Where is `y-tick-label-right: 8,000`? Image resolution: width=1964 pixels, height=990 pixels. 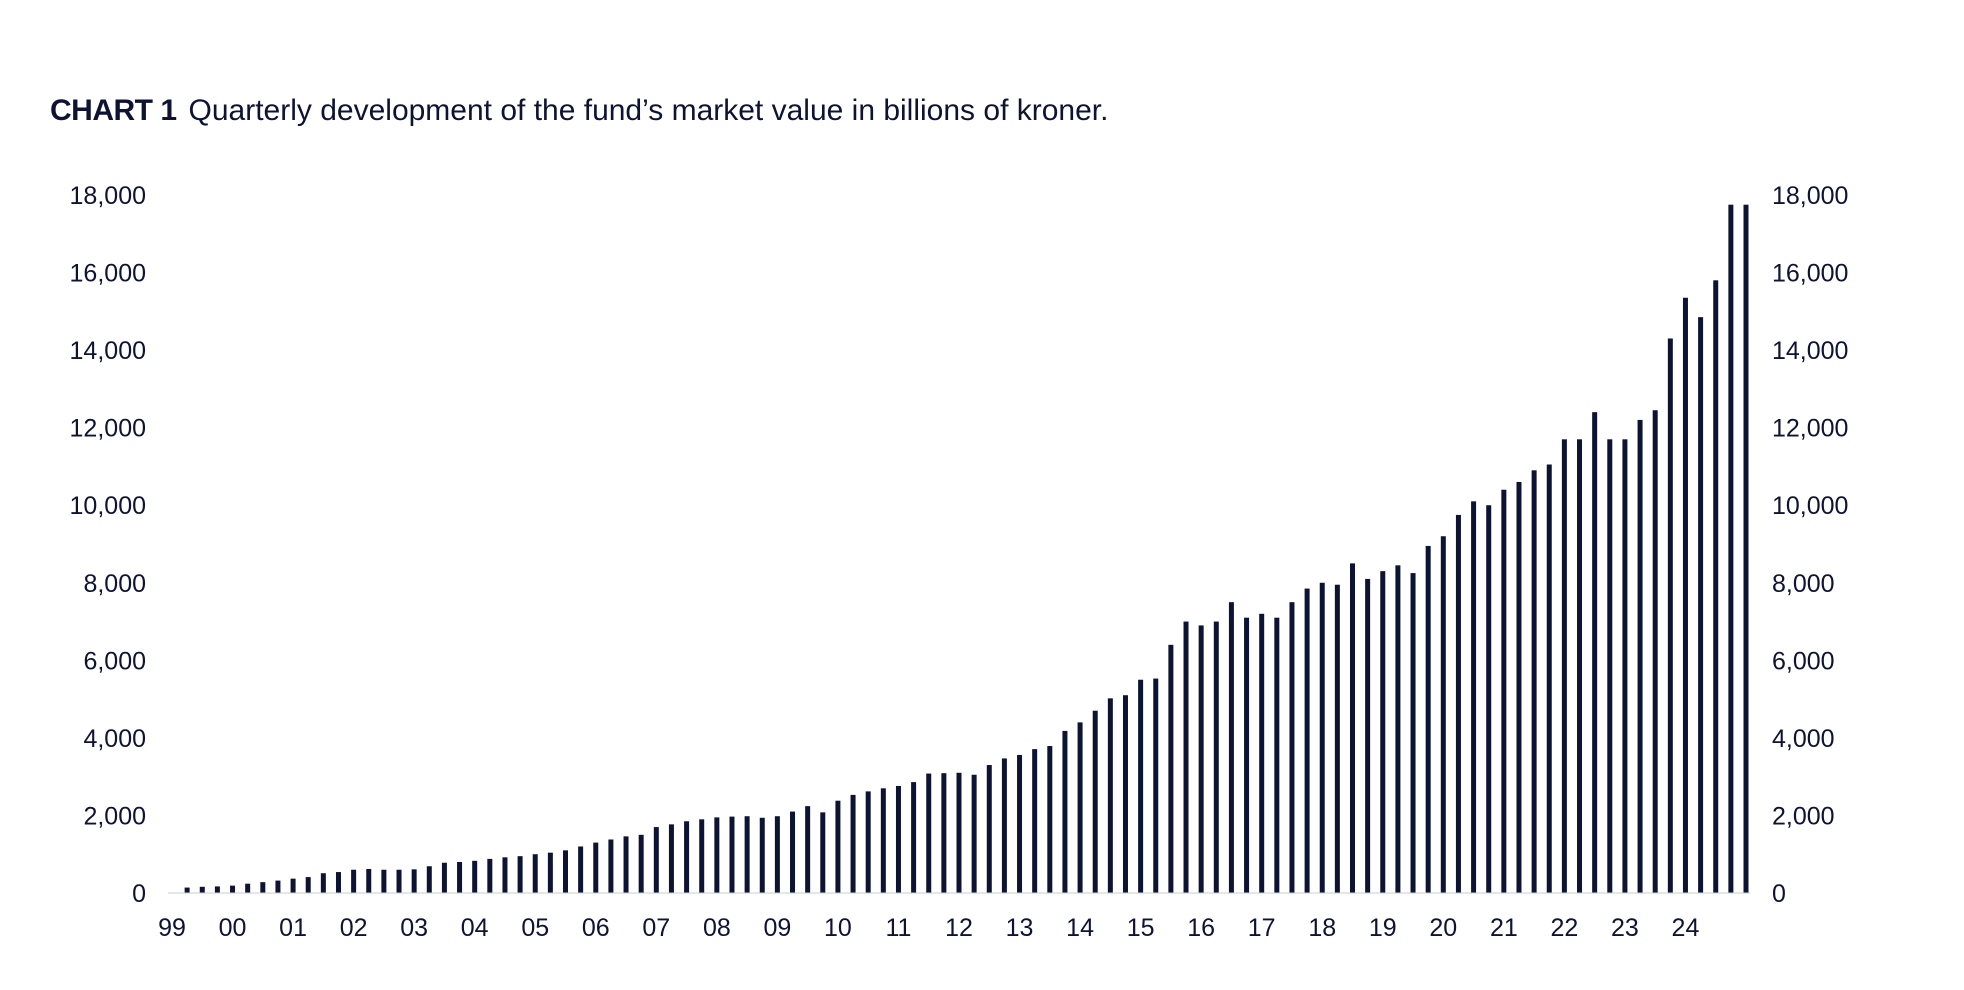
y-tick-label-right: 8,000 is located at coordinates (1803, 584).